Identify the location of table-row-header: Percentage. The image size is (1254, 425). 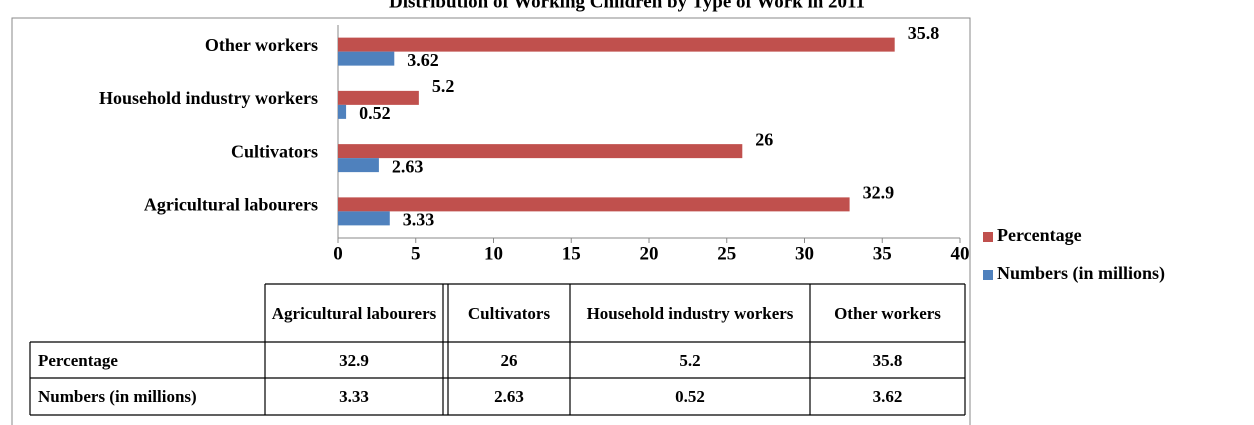
(78, 360).